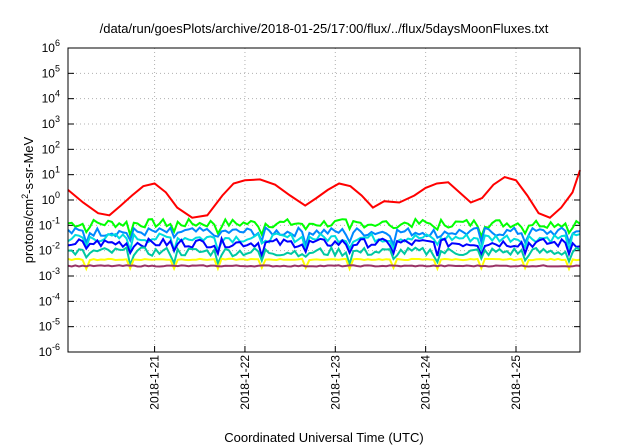 The width and height of the screenshot is (640, 448). I want to click on y-tick-label: 10⁻⁶, so click(49, 350).